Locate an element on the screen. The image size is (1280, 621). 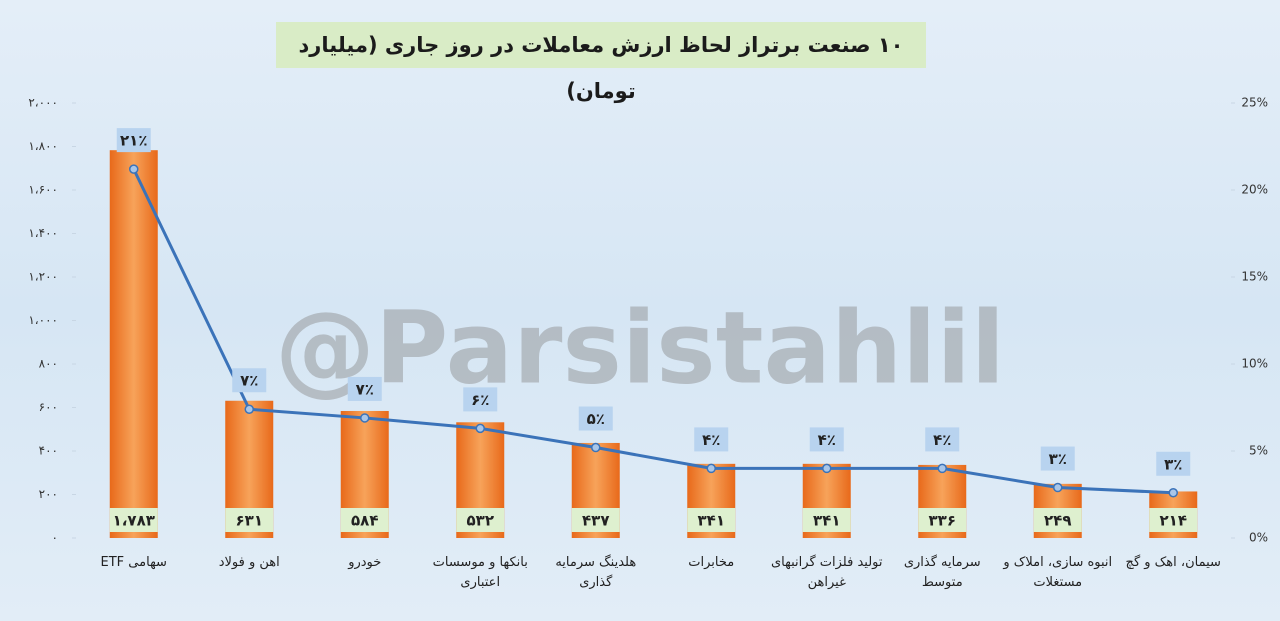
bar is located at coordinates (133, 344).